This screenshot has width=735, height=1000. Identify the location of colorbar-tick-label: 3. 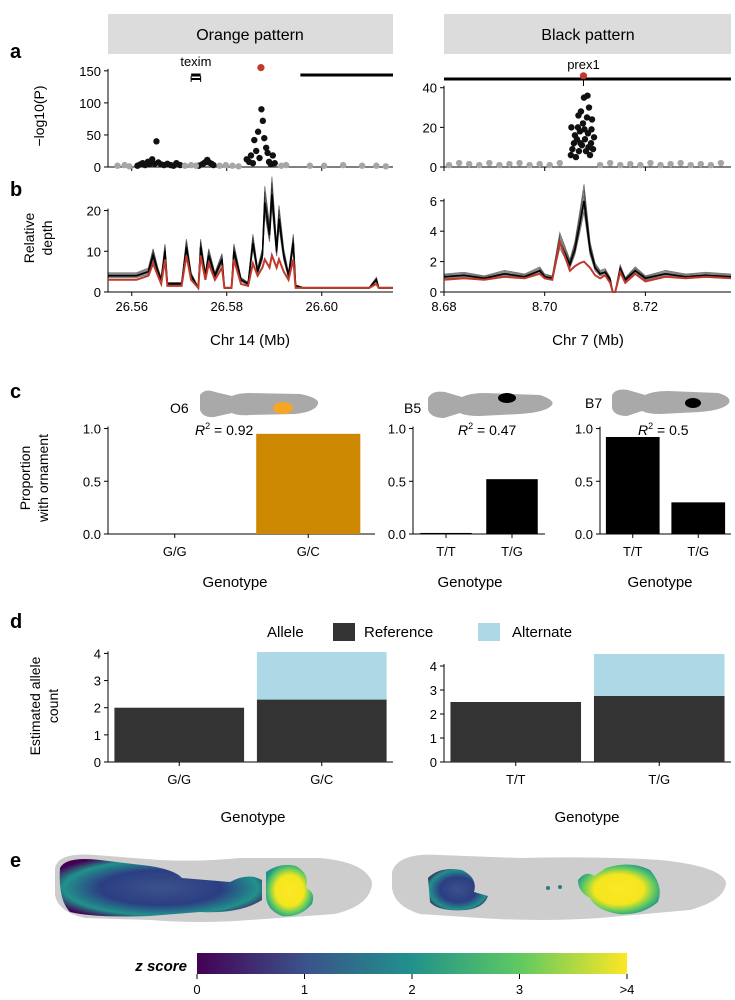
(519, 989).